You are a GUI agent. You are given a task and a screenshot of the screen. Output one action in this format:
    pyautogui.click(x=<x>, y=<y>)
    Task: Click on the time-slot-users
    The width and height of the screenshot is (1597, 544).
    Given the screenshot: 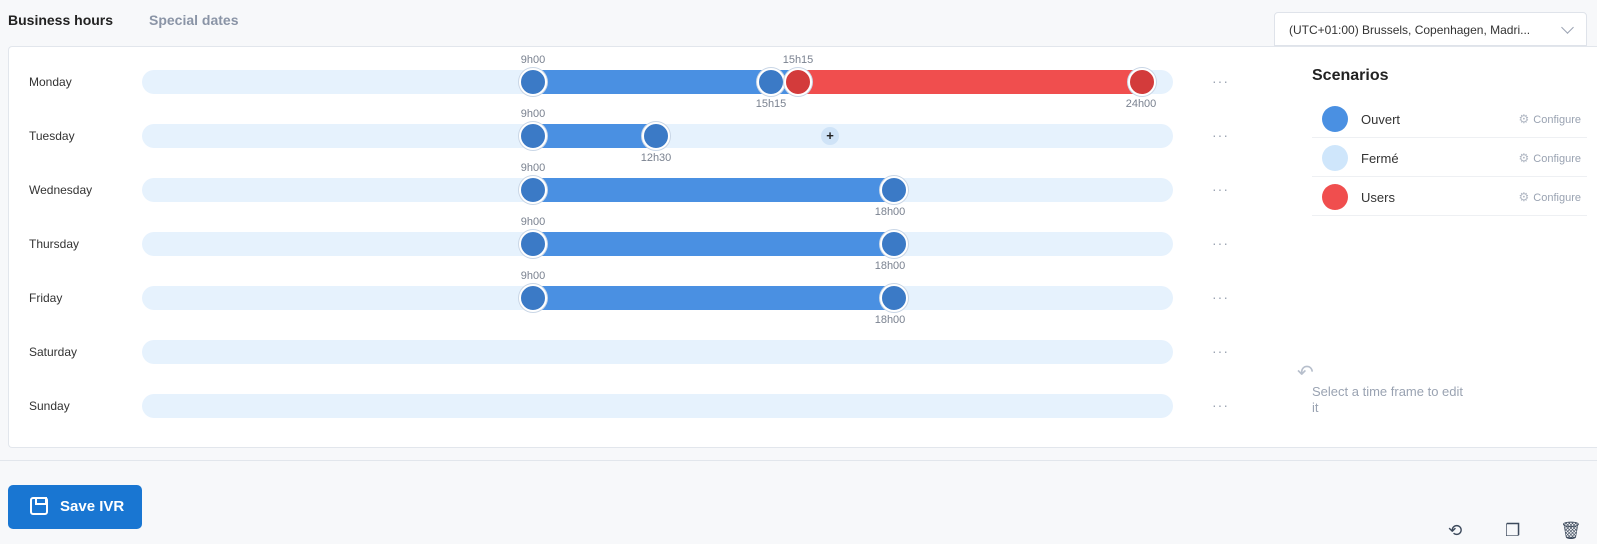 What is the action you would take?
    pyautogui.click(x=972, y=82)
    